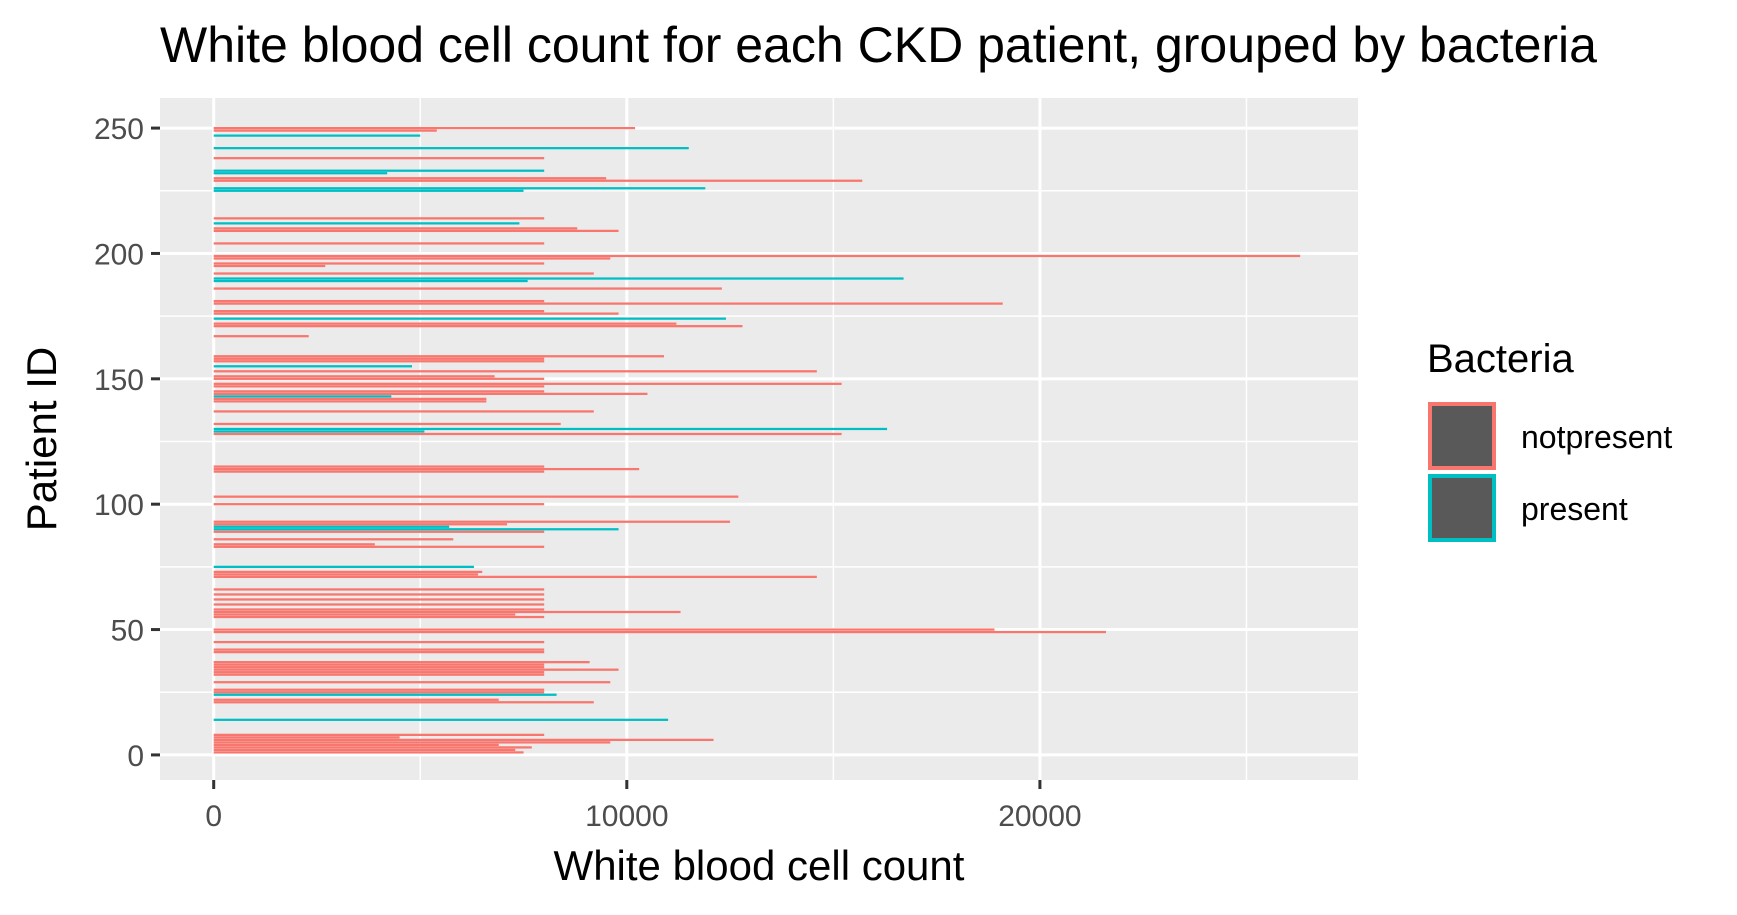  I want to click on legend-label-notpresent: notpresent, so click(1596, 437).